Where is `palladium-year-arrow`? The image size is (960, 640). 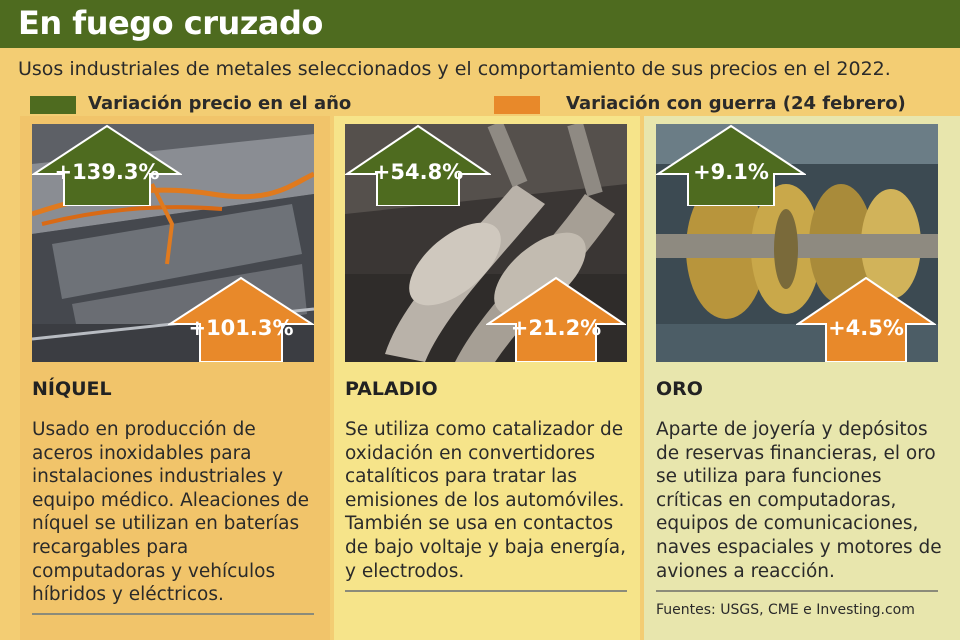
palladium-year-arrow is located at coordinates (418, 165).